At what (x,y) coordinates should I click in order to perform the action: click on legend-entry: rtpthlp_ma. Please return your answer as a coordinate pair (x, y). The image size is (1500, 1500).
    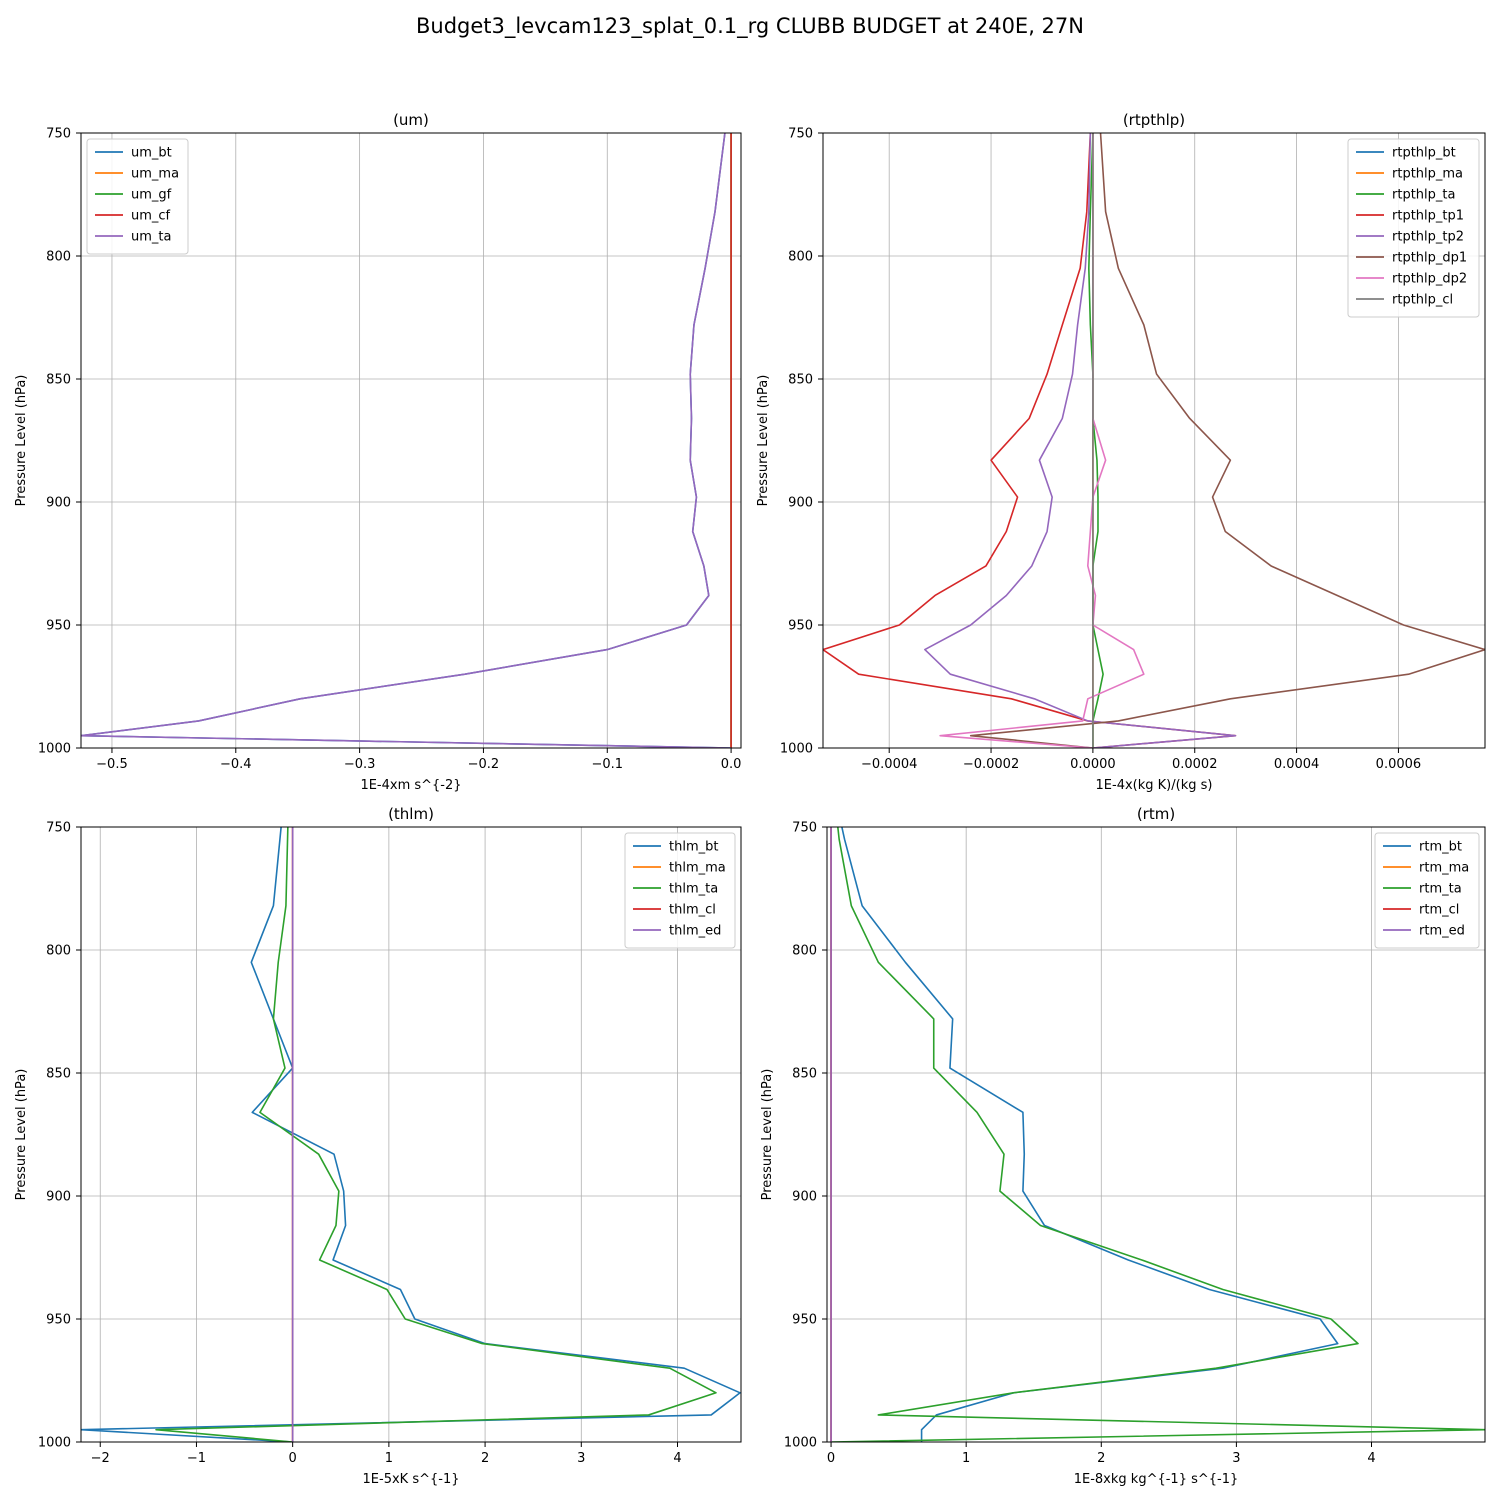
    Looking at the image, I should click on (1427, 174).